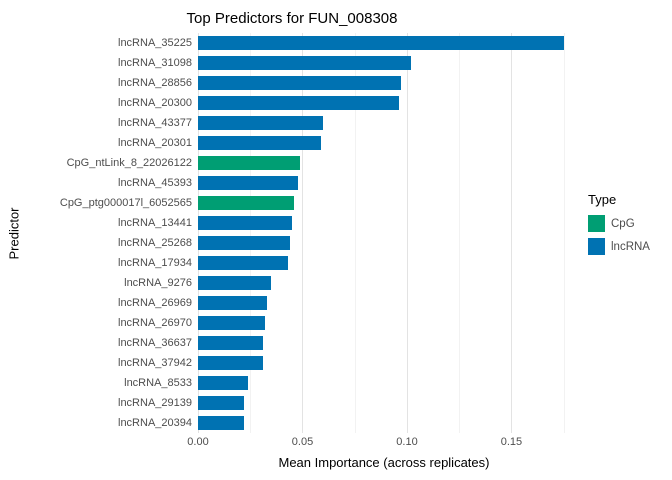  I want to click on y-tick-label: CpG_ptg000017l_6052565, so click(125, 203).